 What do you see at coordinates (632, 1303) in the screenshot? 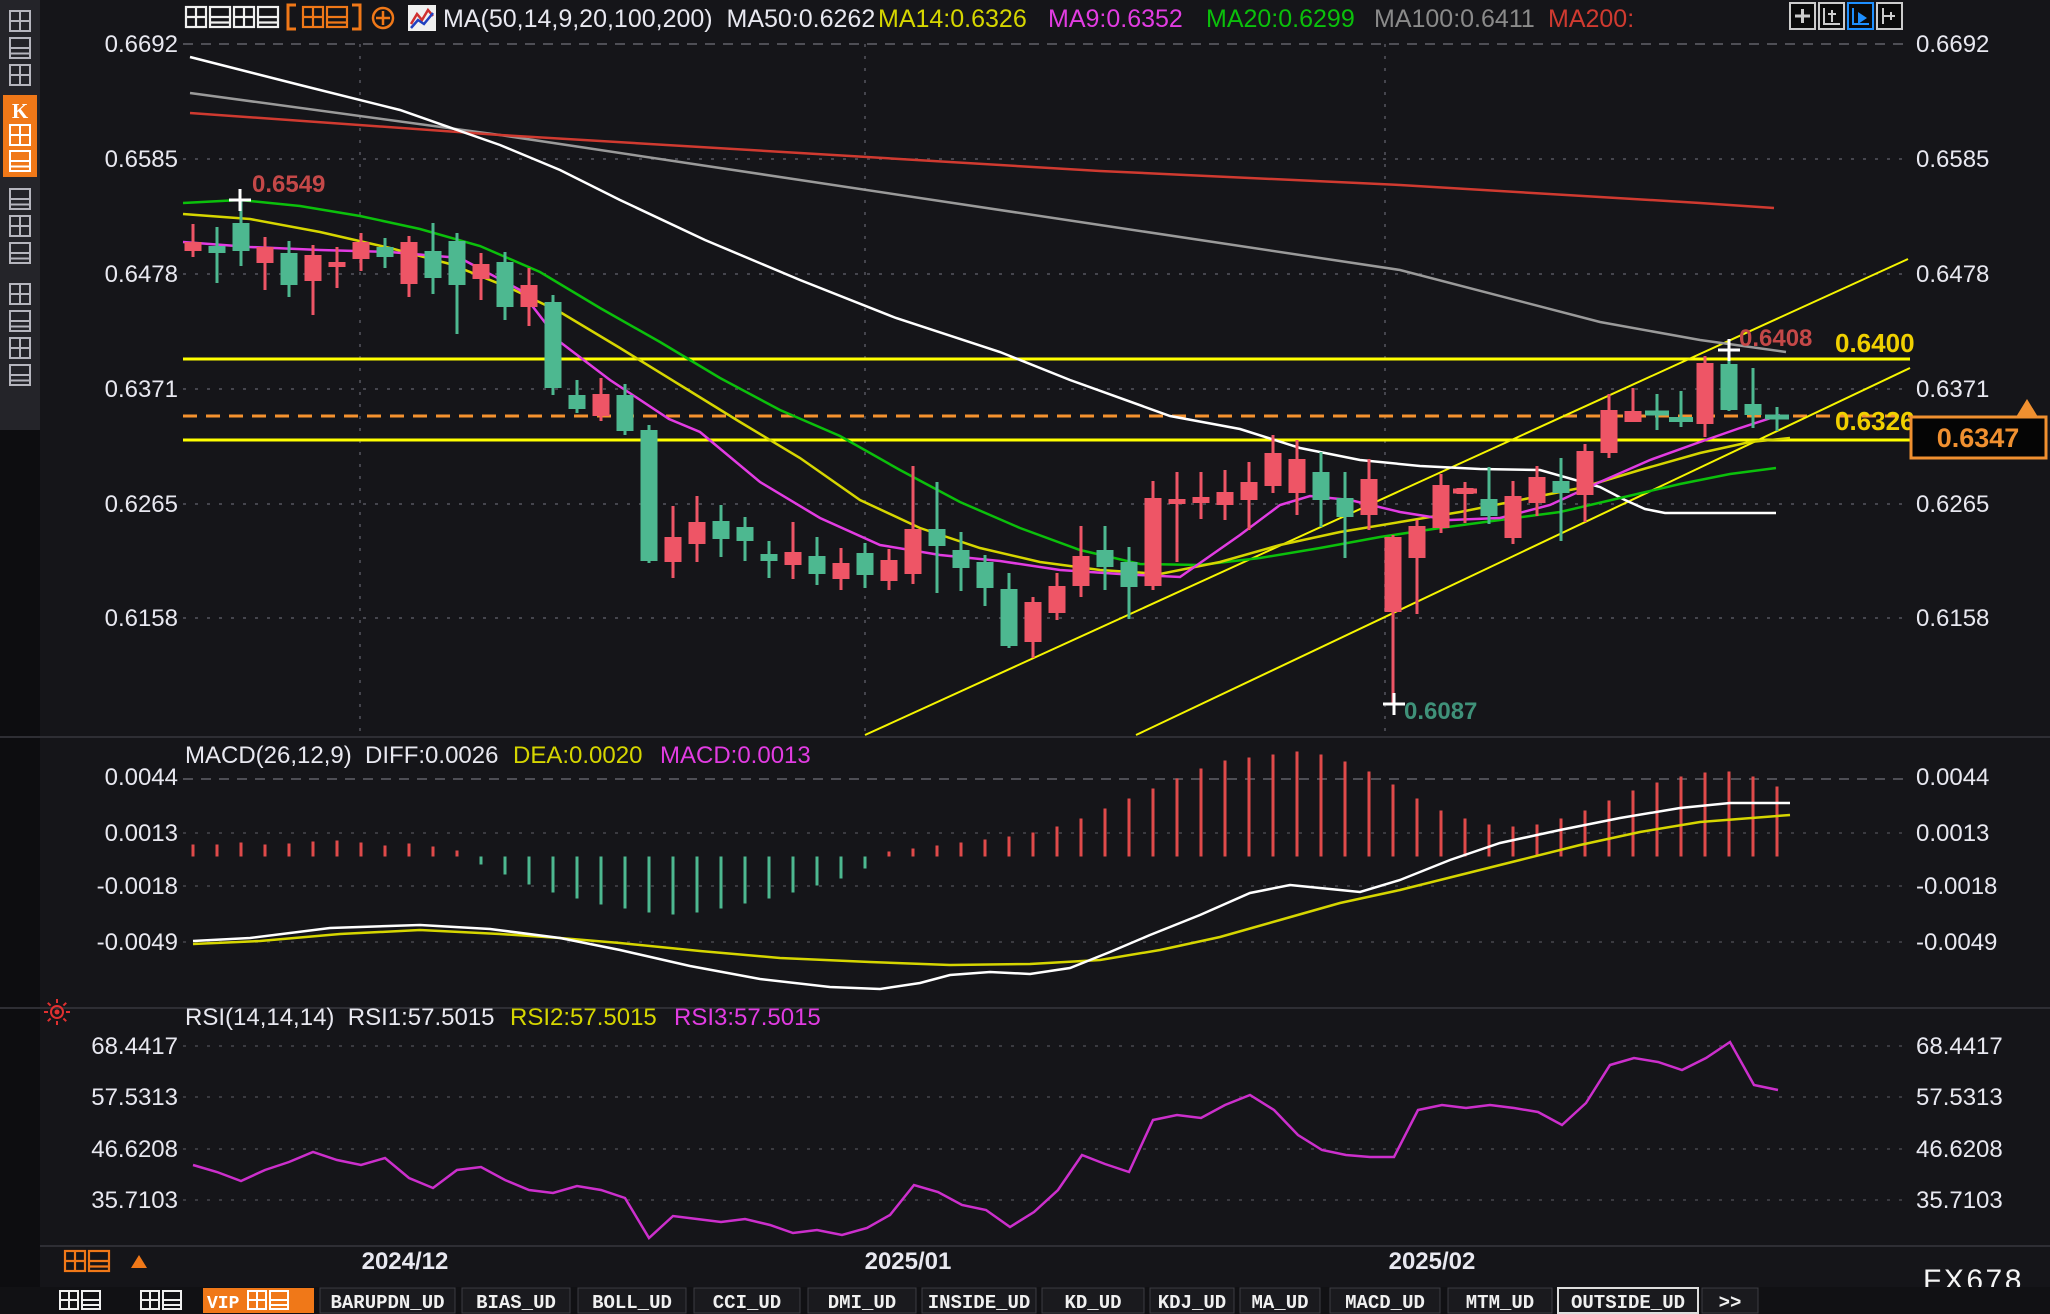
I see `svg-text: BOLL_UD` at bounding box center [632, 1303].